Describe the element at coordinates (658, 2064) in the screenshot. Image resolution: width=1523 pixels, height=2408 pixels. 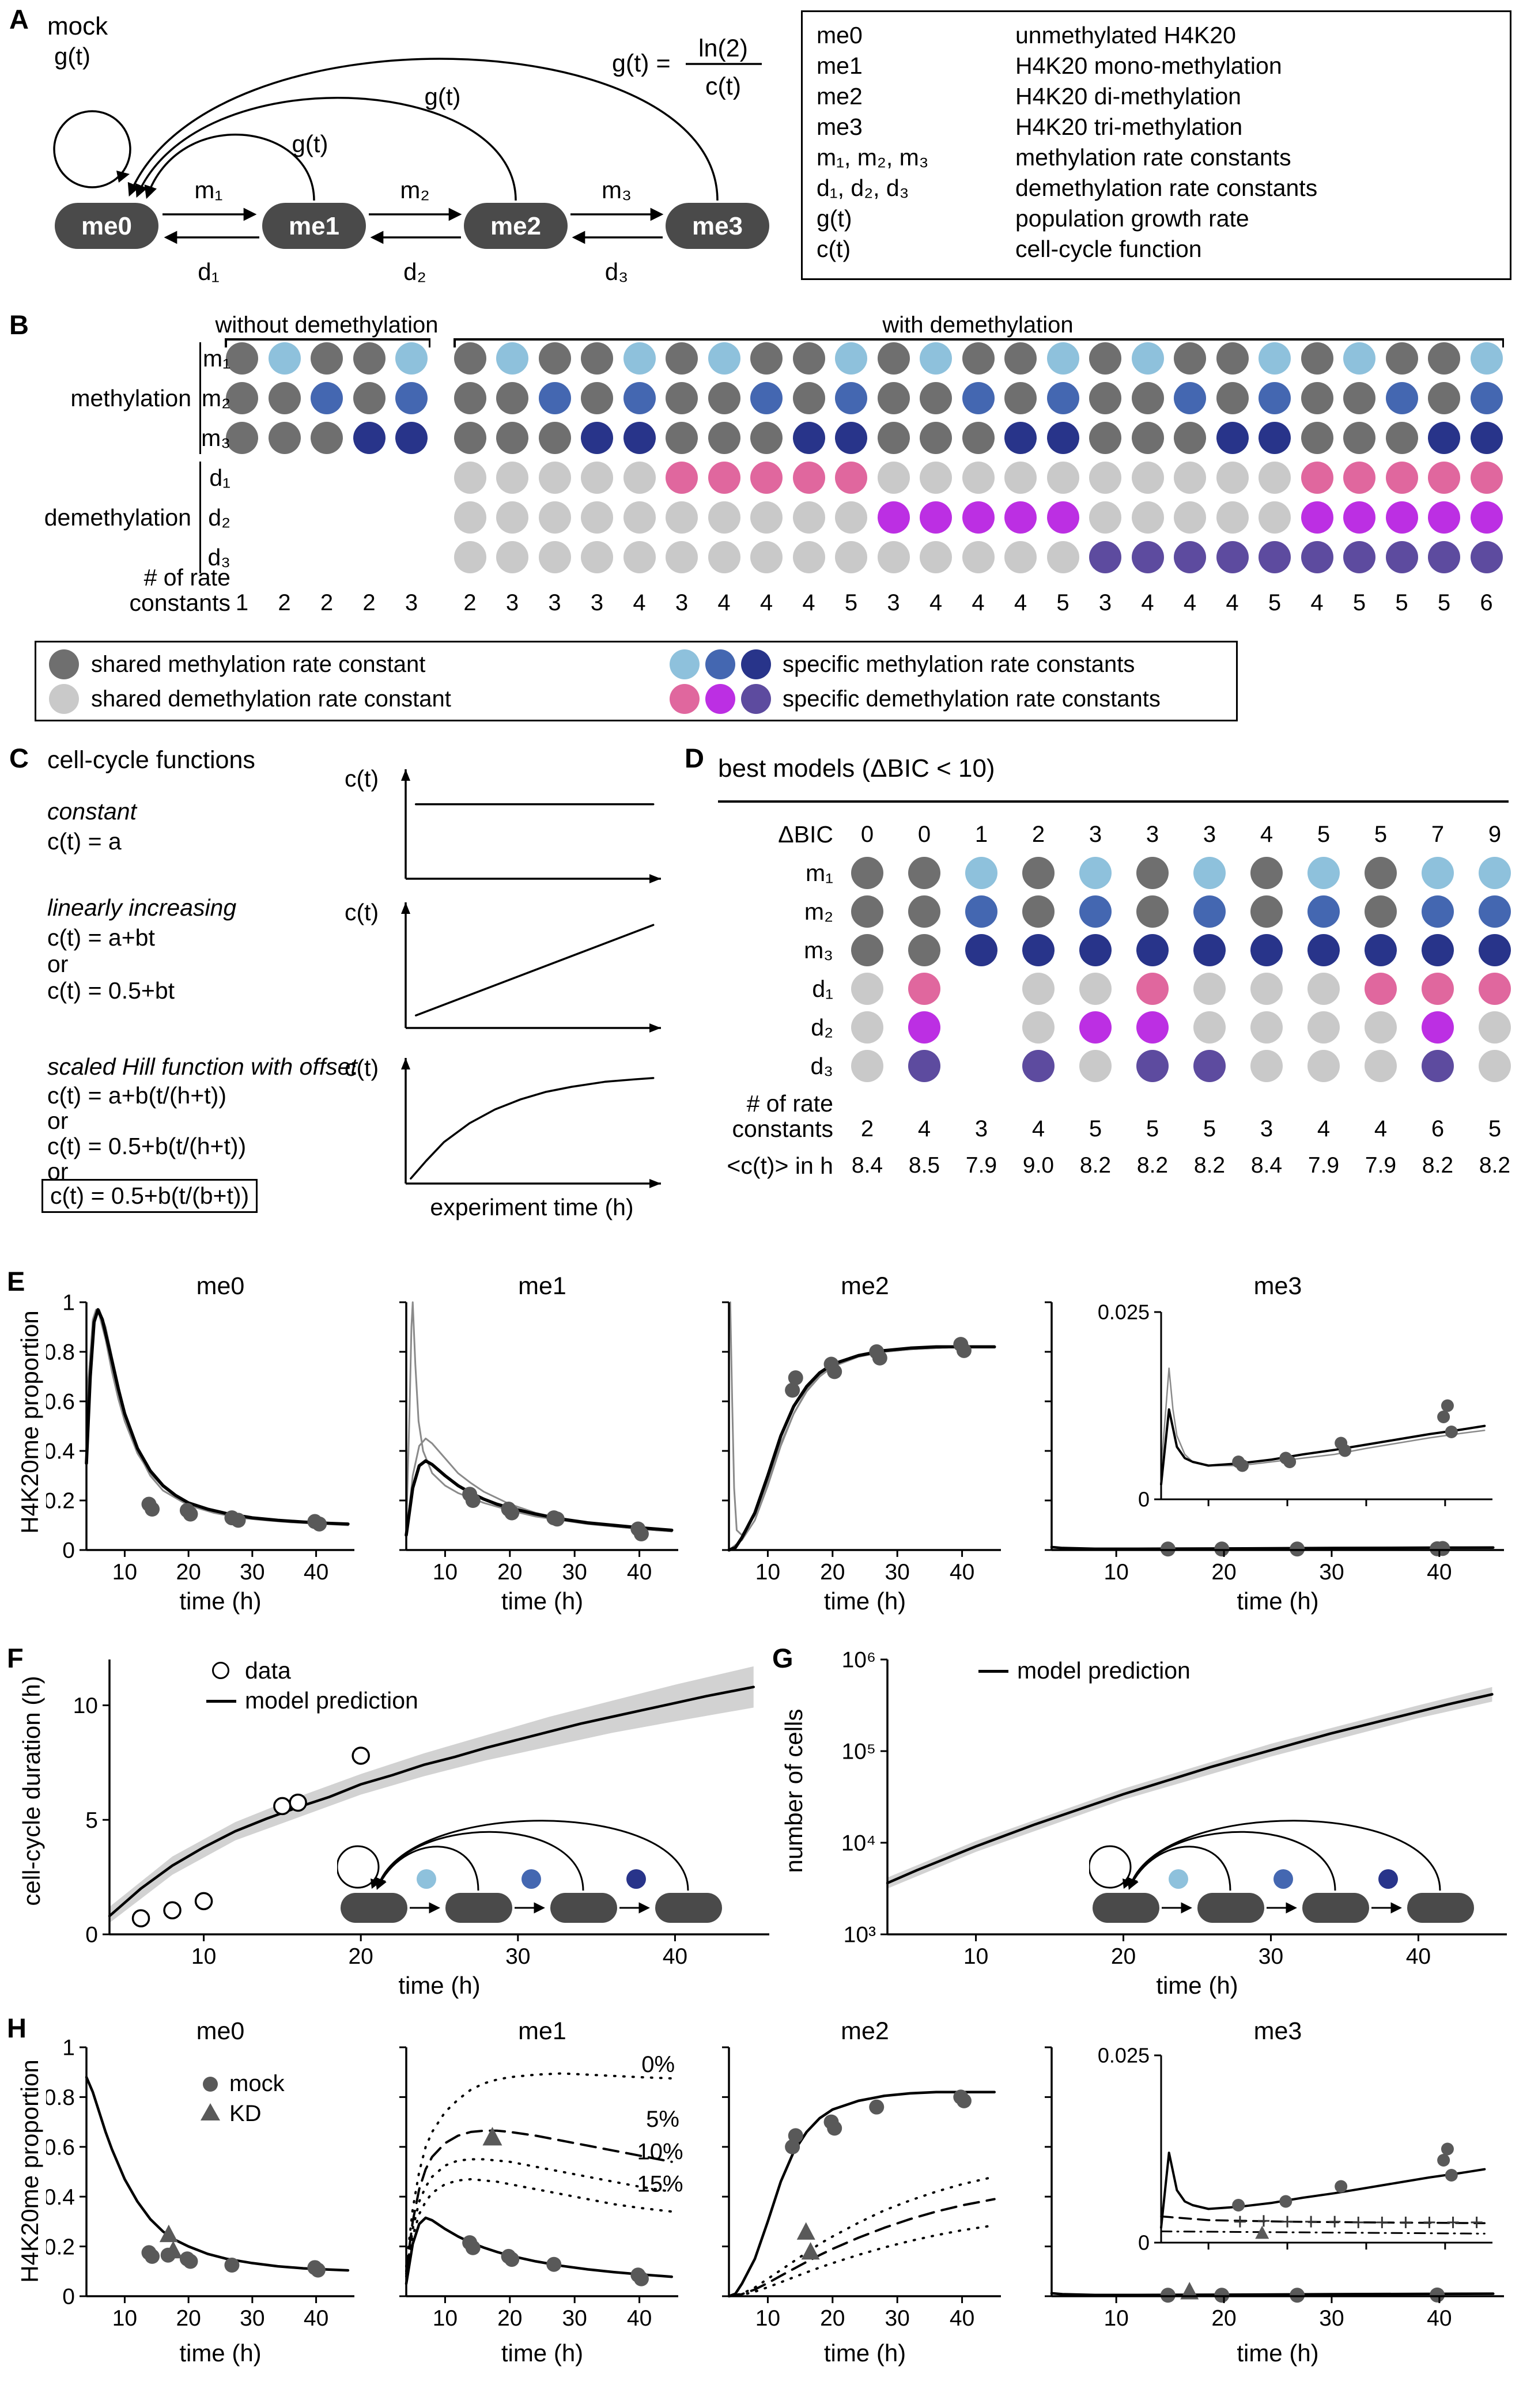
I see `svg-text: 0%` at that location.